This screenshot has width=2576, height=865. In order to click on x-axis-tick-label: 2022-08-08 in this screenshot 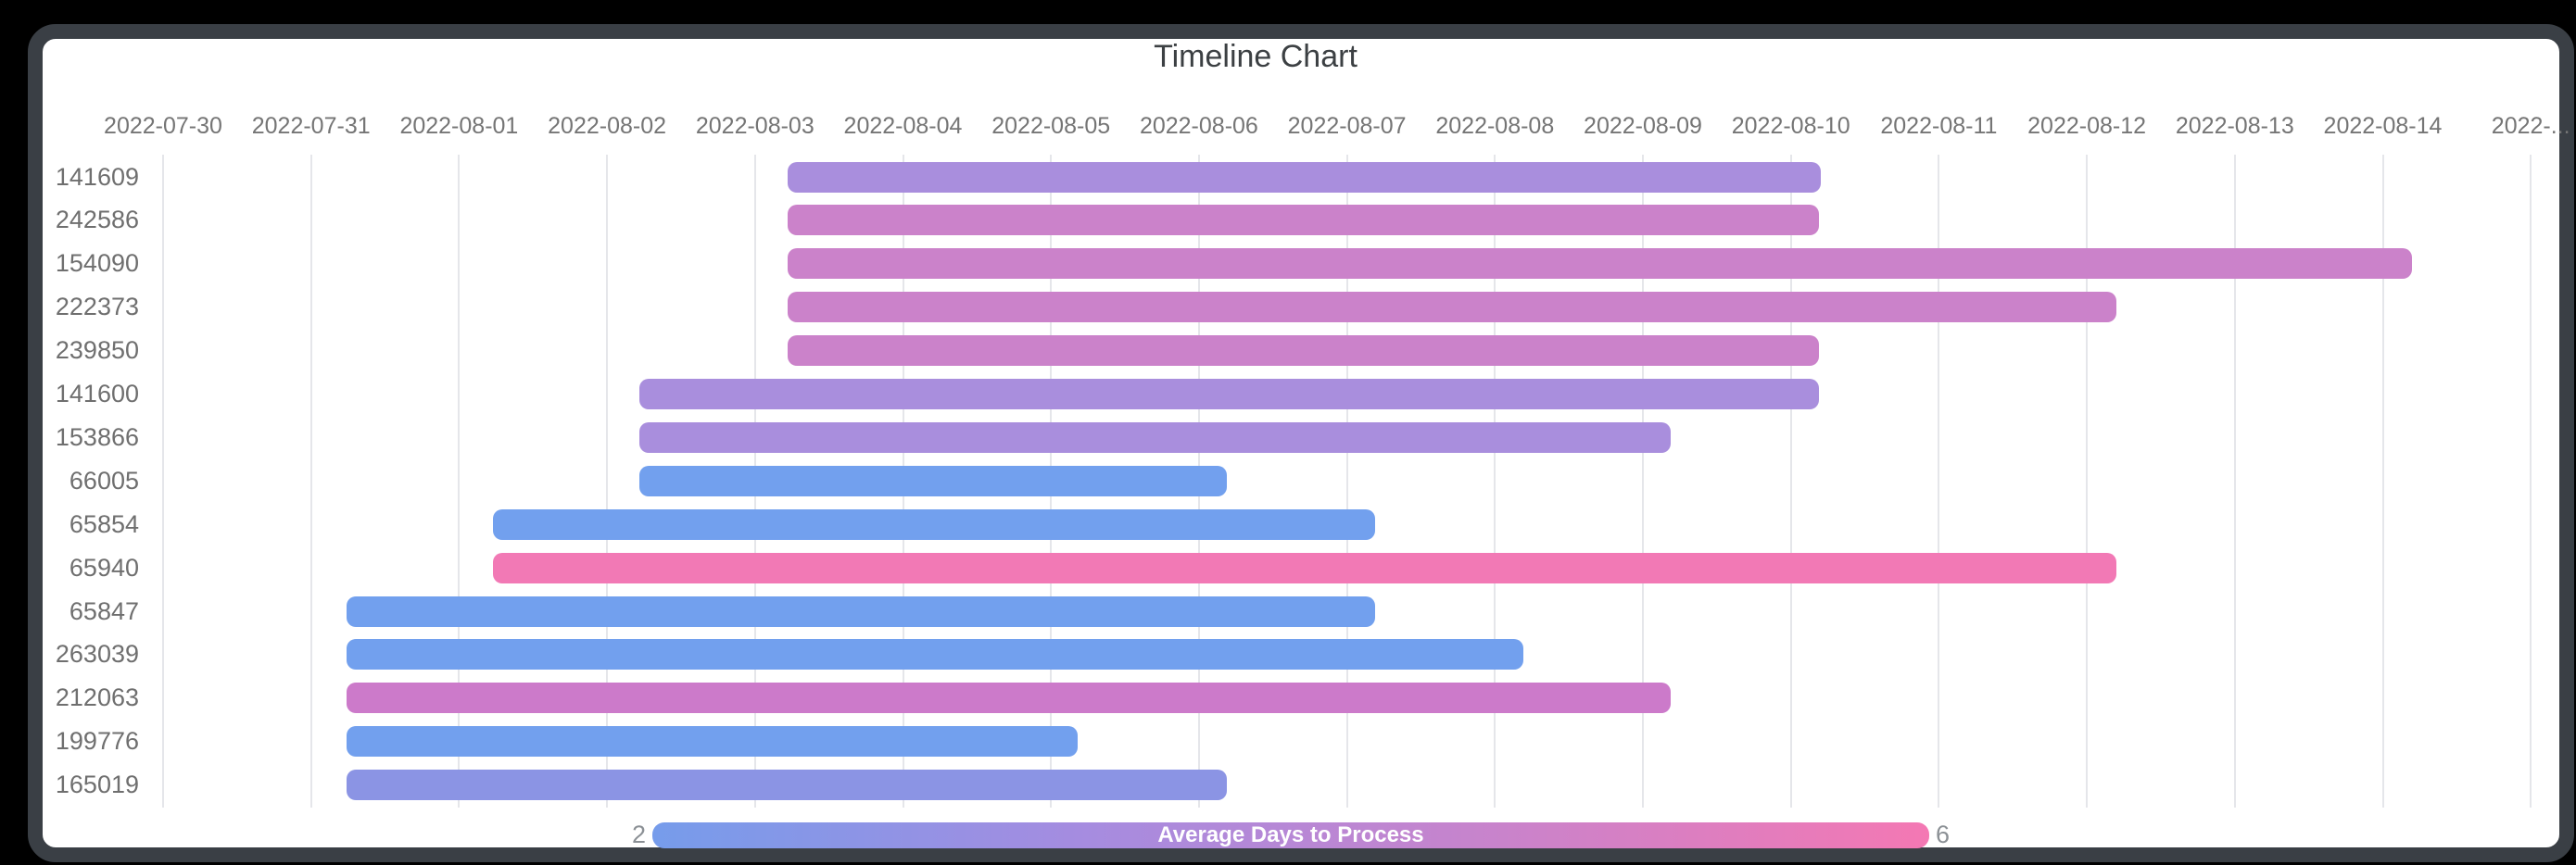, I will do `click(1495, 126)`.